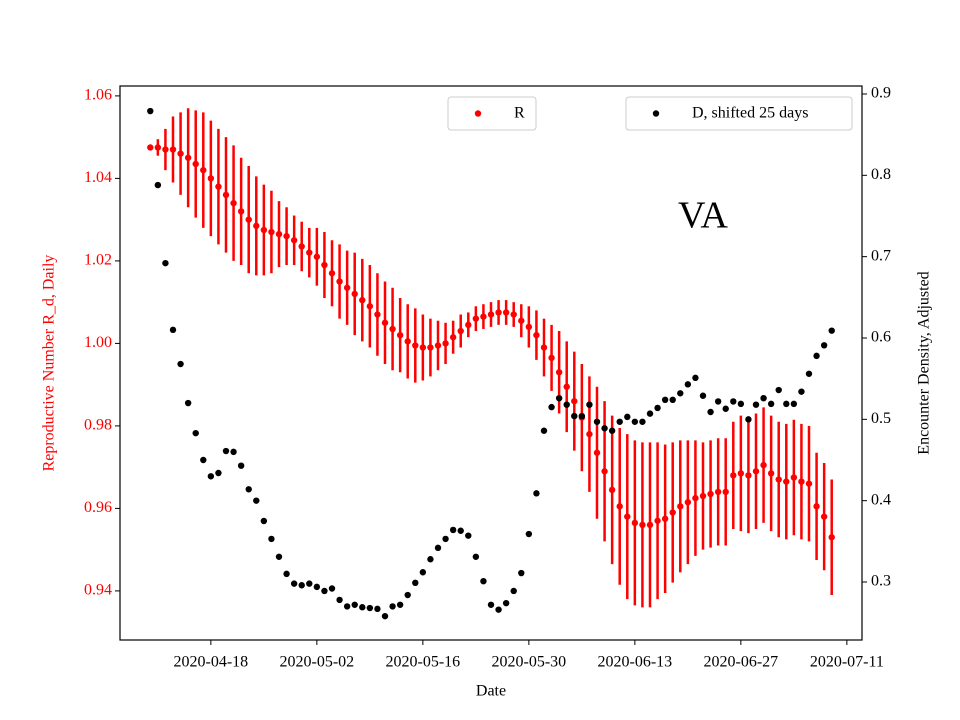  Describe the element at coordinates (703, 216) in the screenshot. I see `annotation: VA` at that location.